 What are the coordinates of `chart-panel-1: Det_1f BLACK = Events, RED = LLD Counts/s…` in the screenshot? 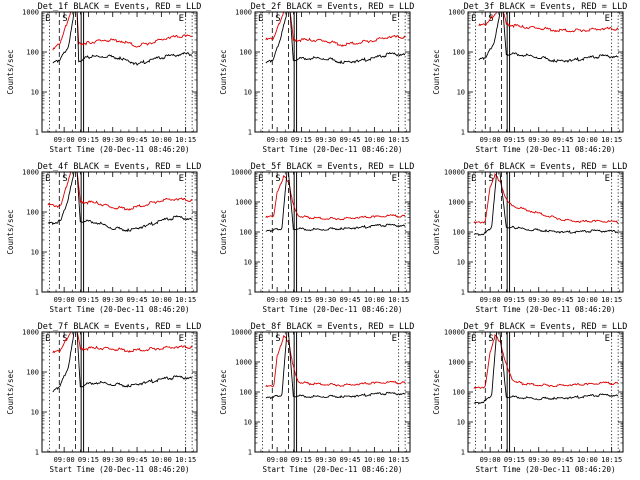 It's located at (103, 78).